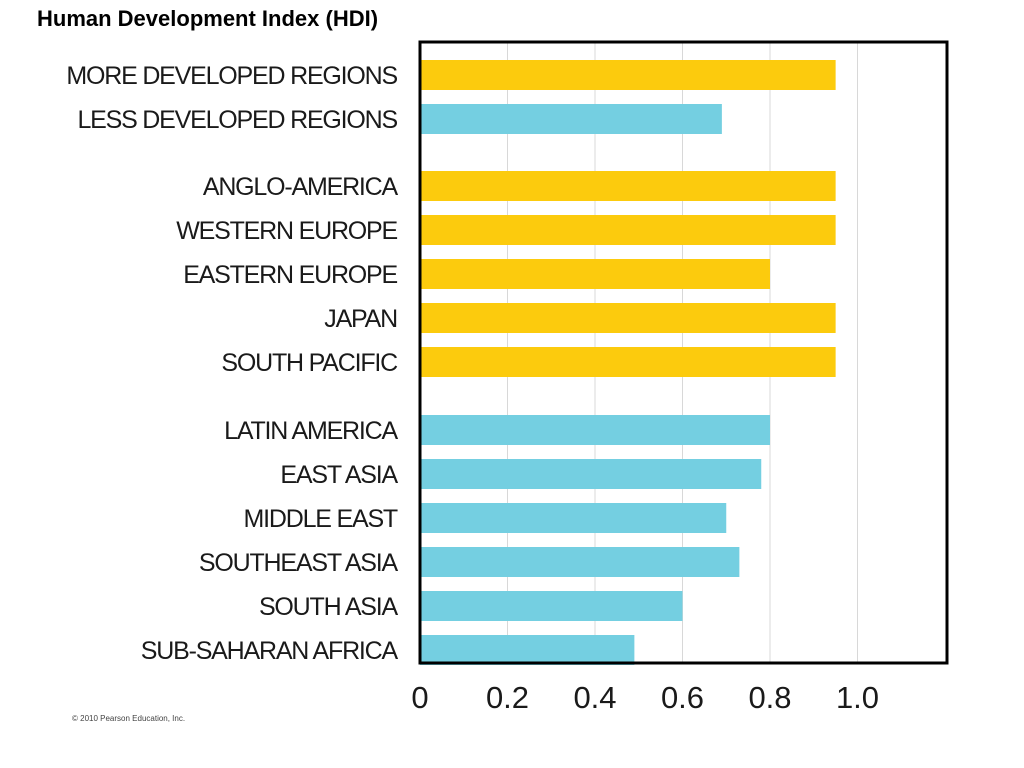 This screenshot has width=1024, height=768. What do you see at coordinates (237, 120) in the screenshot?
I see `category-label: LESS DEVELOPED REGIONS` at bounding box center [237, 120].